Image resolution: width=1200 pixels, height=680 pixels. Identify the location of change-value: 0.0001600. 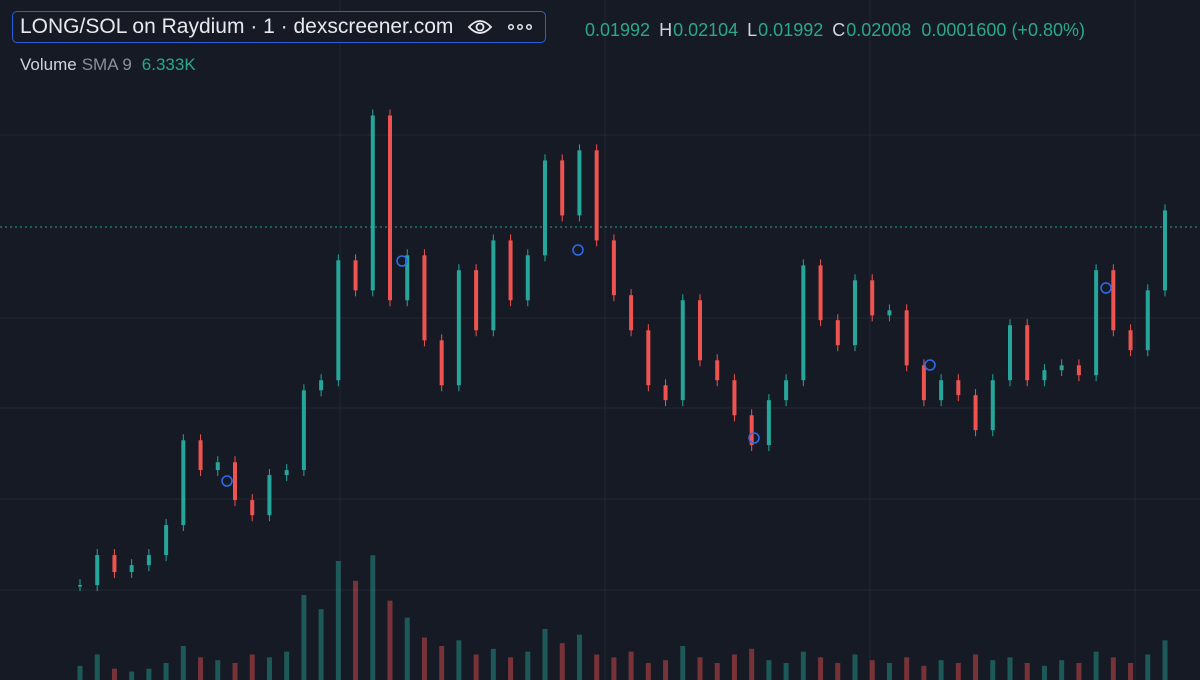
(964, 30).